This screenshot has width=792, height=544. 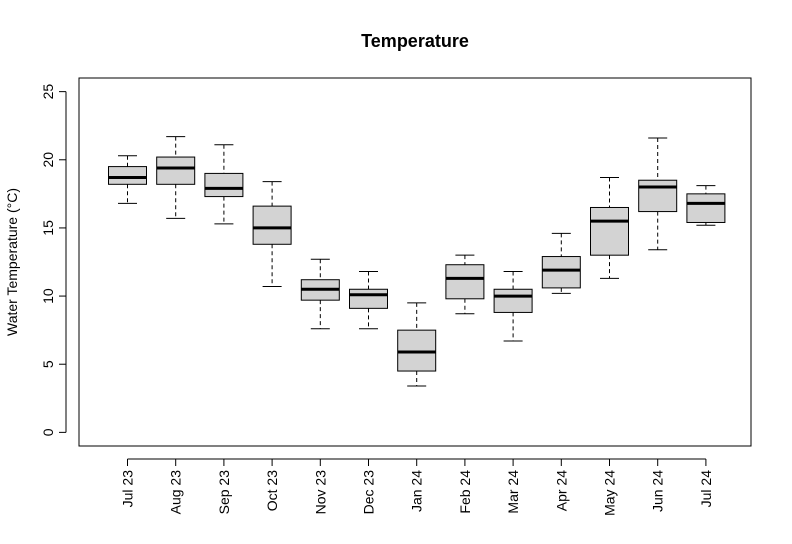 I want to click on x-tick-label: Nov 23, so click(x=320, y=492).